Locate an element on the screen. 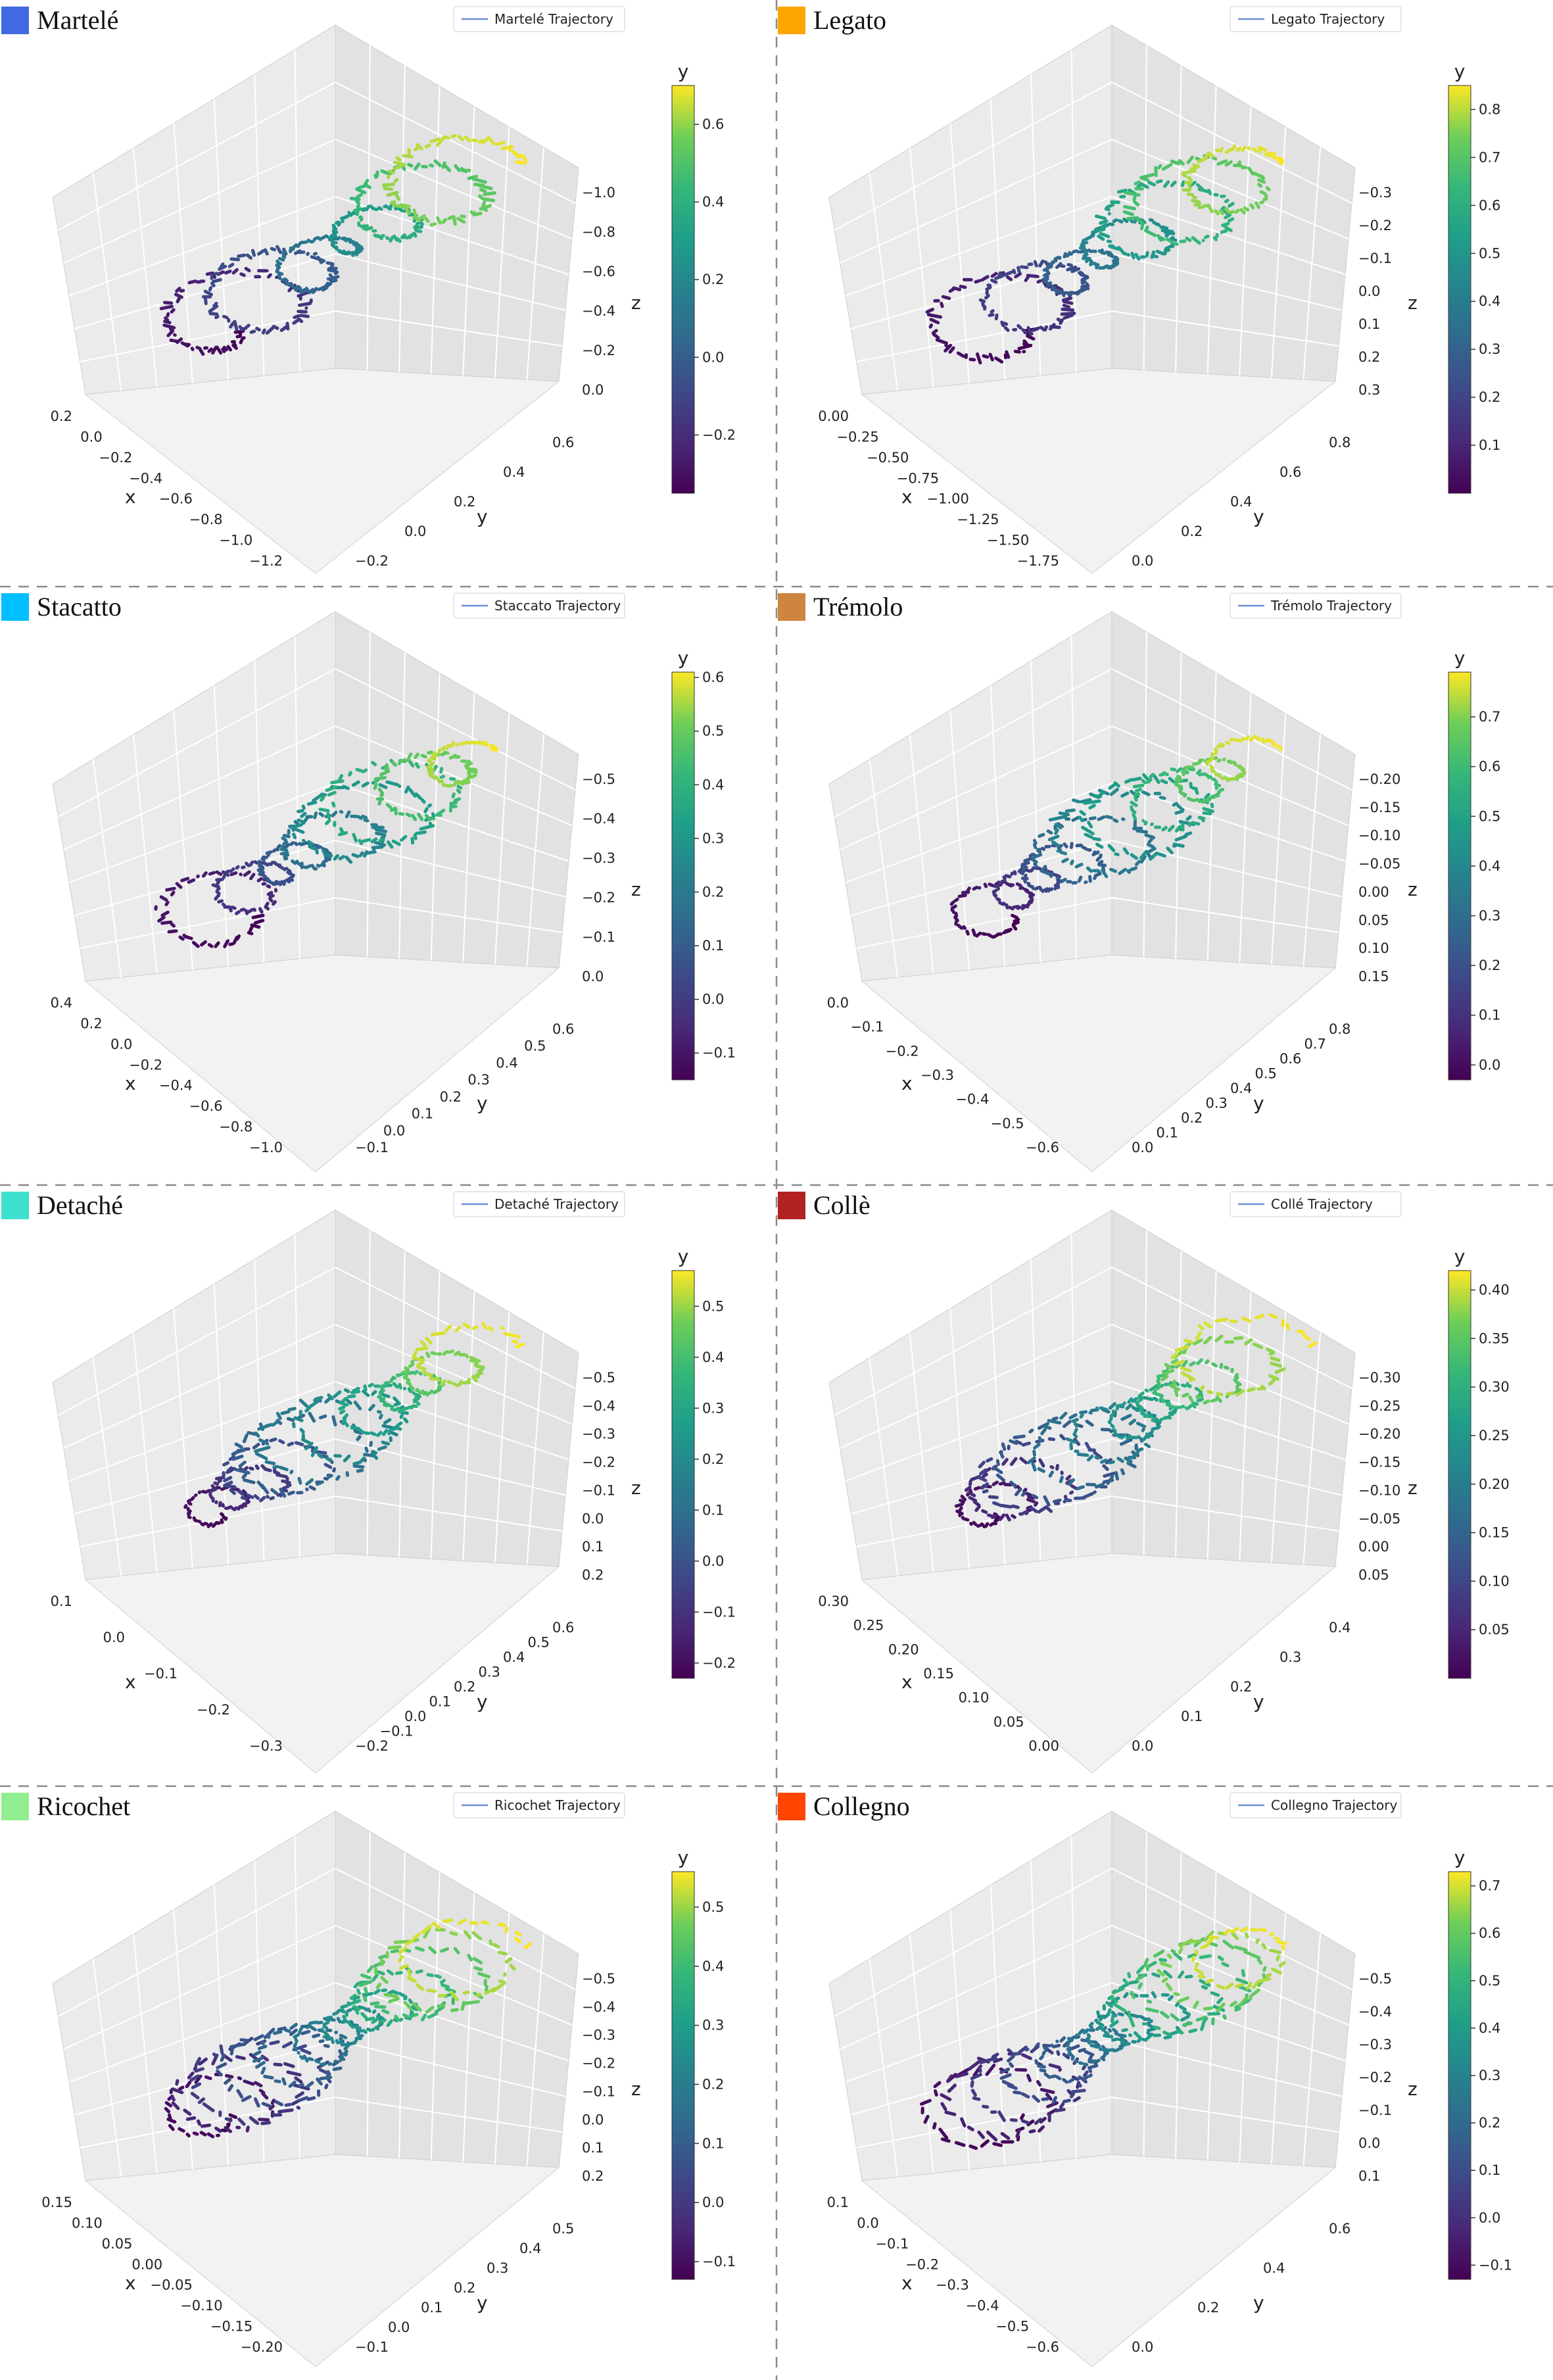 The height and width of the screenshot is (2380, 1553). pane-right is located at coordinates (1233, 1388).